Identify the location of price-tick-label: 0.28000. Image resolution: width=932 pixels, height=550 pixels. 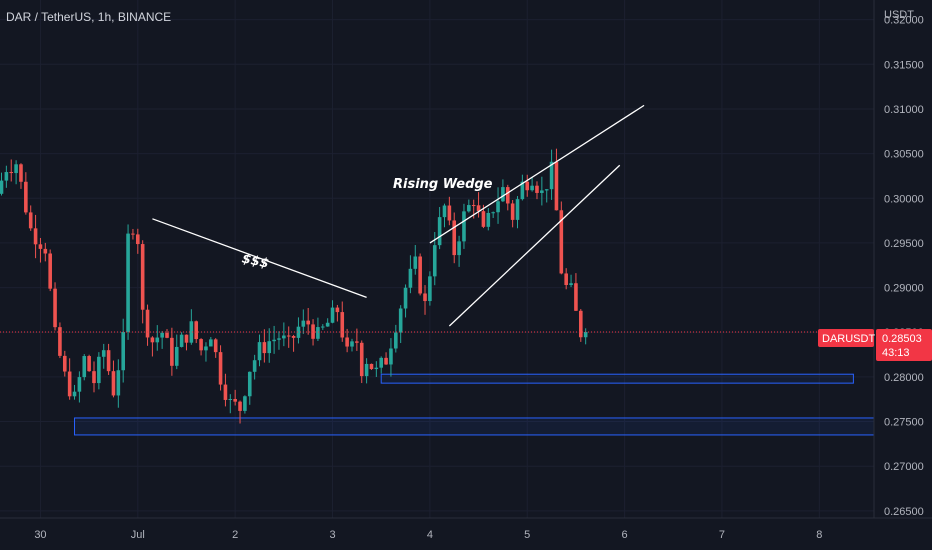
(904, 378).